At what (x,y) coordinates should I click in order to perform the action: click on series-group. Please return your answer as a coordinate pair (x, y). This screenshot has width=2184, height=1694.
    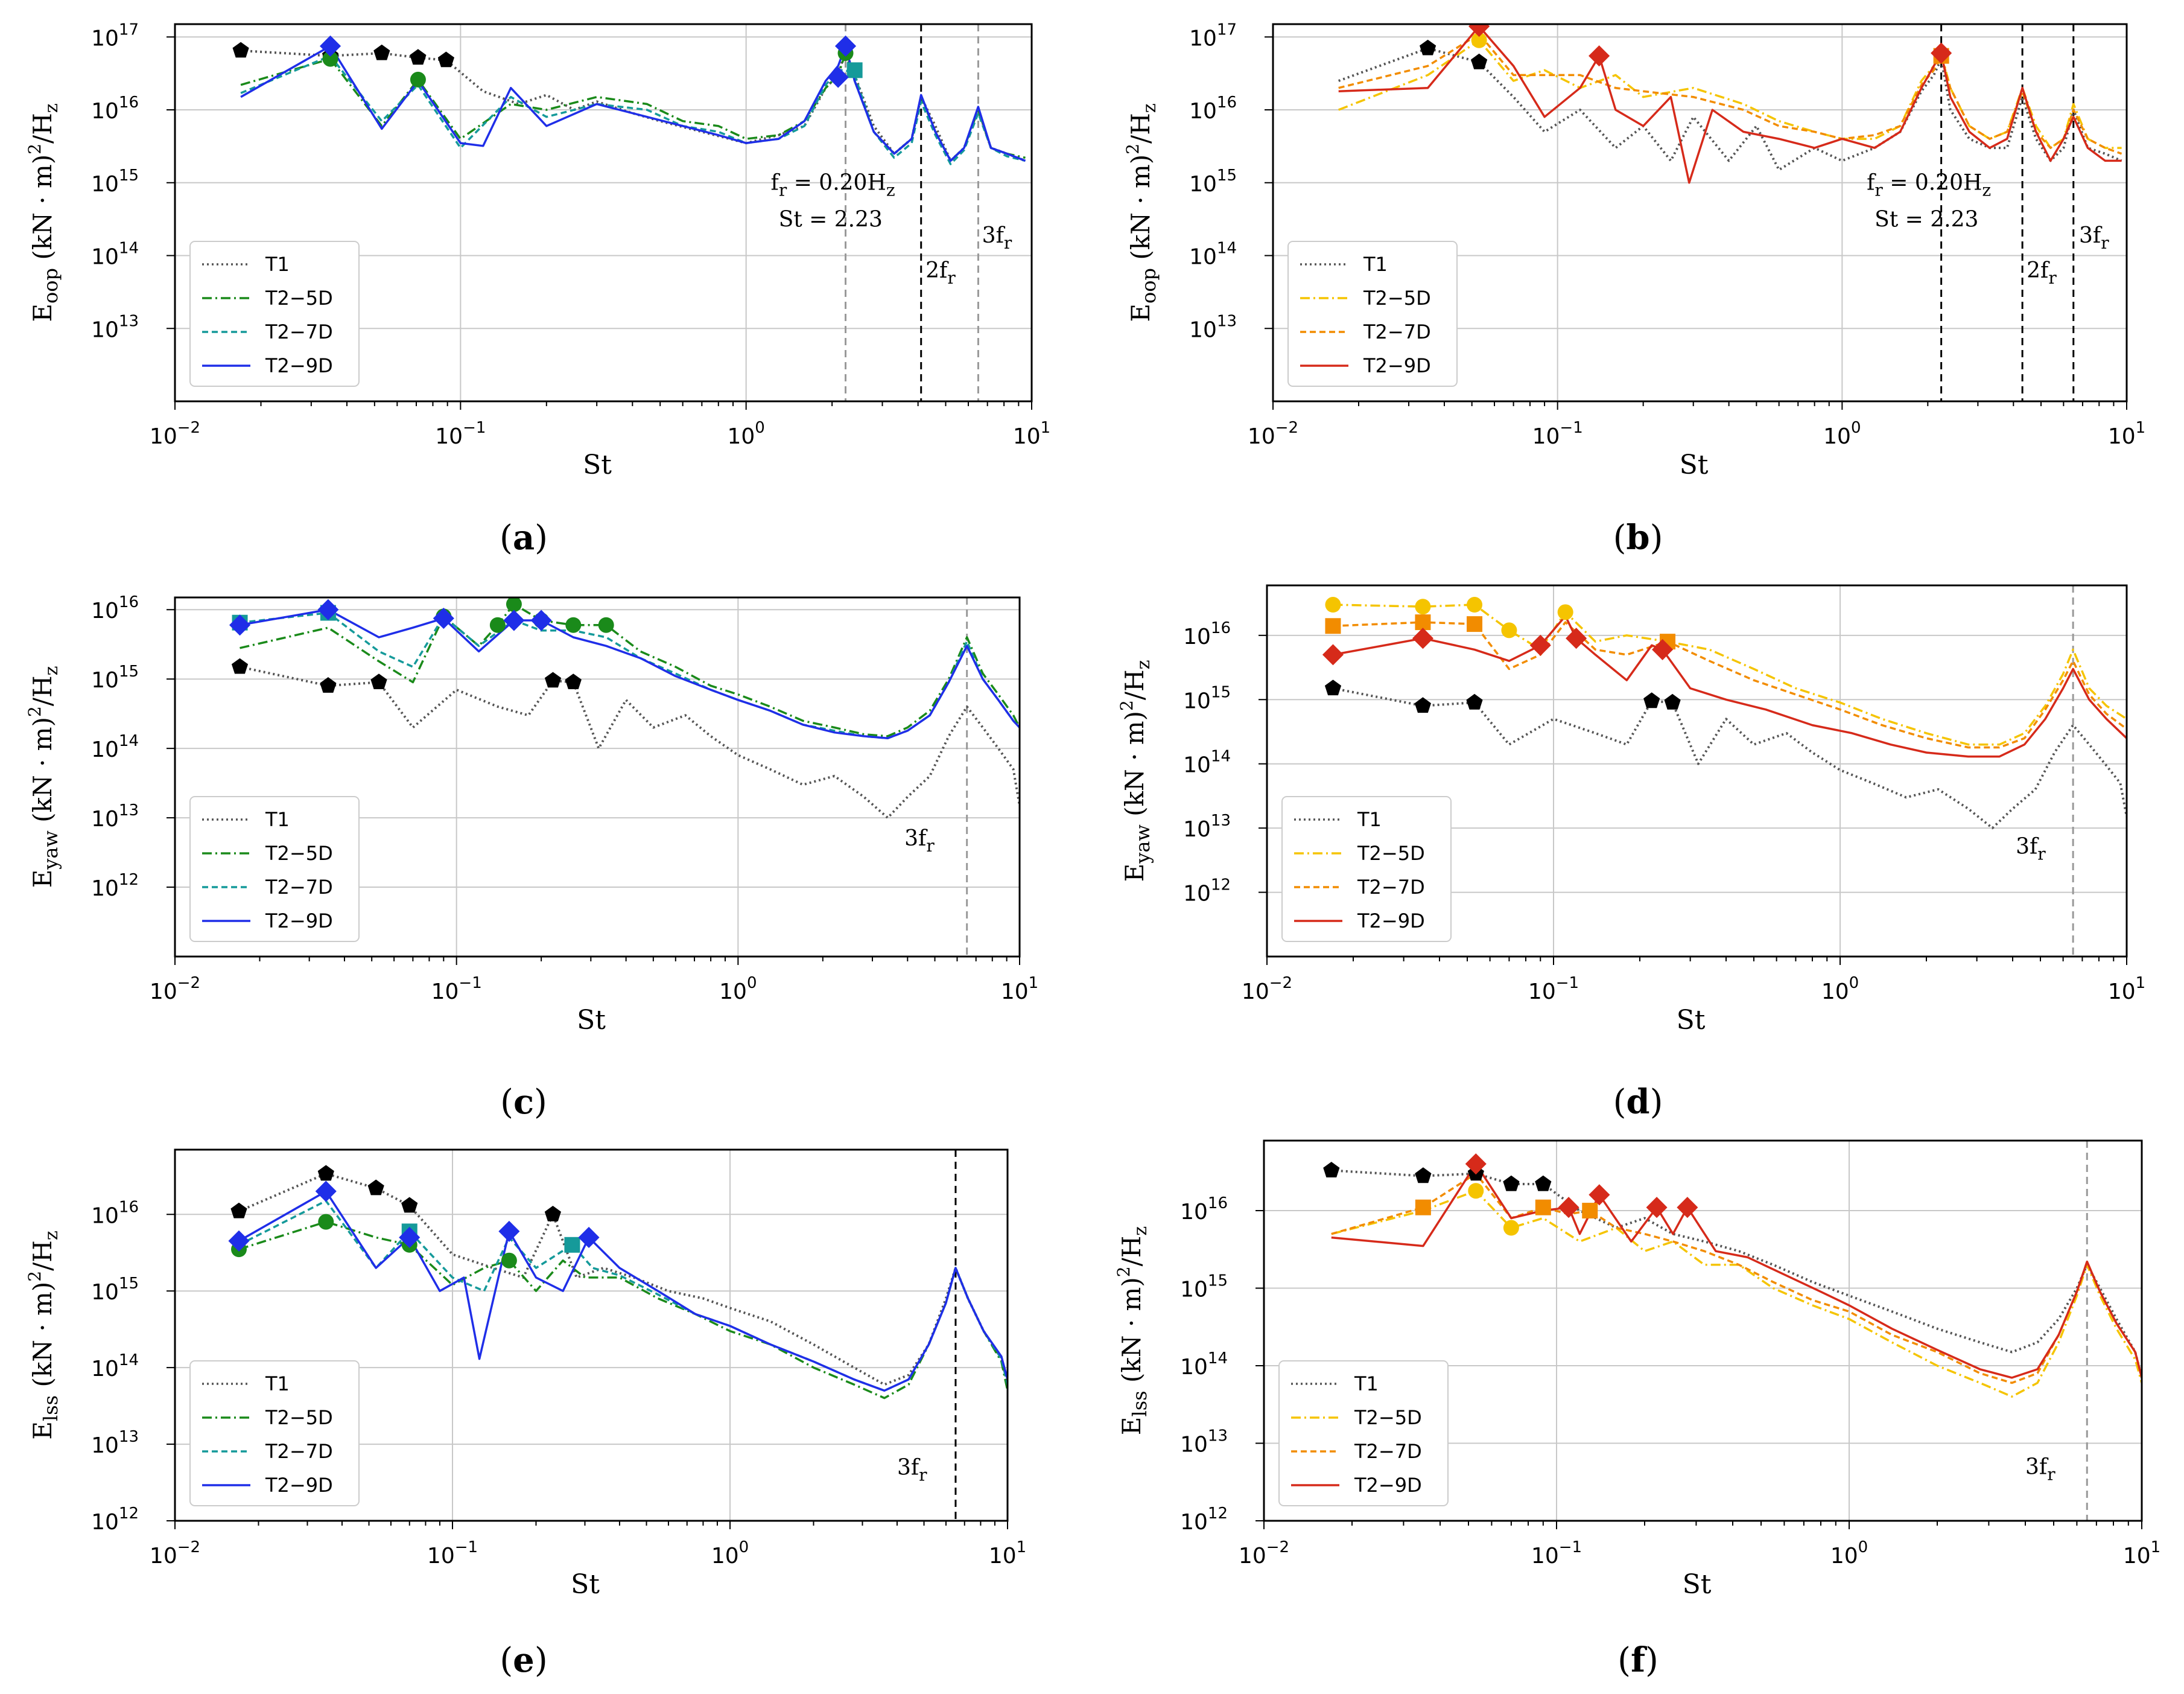
    Looking at the image, I should click on (629, 100).